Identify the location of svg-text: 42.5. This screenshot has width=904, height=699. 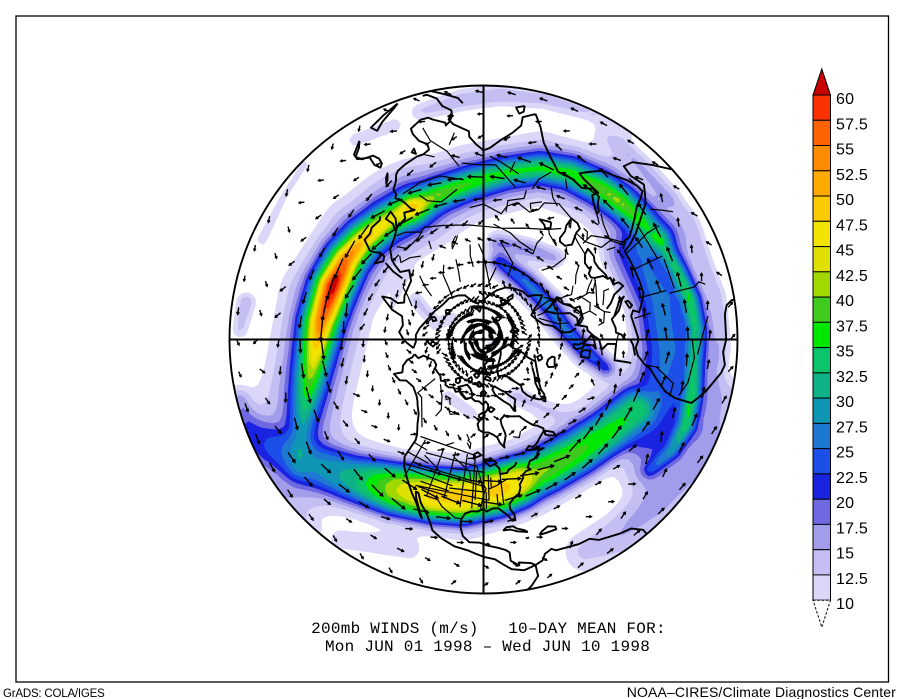
(852, 276).